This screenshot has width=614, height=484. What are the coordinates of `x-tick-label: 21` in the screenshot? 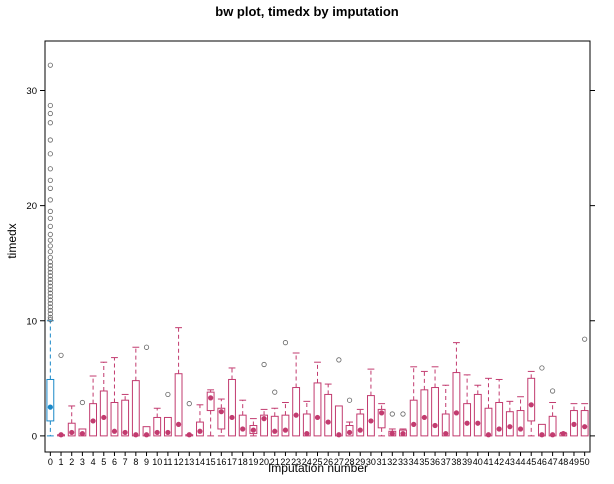 It's located at (275, 462).